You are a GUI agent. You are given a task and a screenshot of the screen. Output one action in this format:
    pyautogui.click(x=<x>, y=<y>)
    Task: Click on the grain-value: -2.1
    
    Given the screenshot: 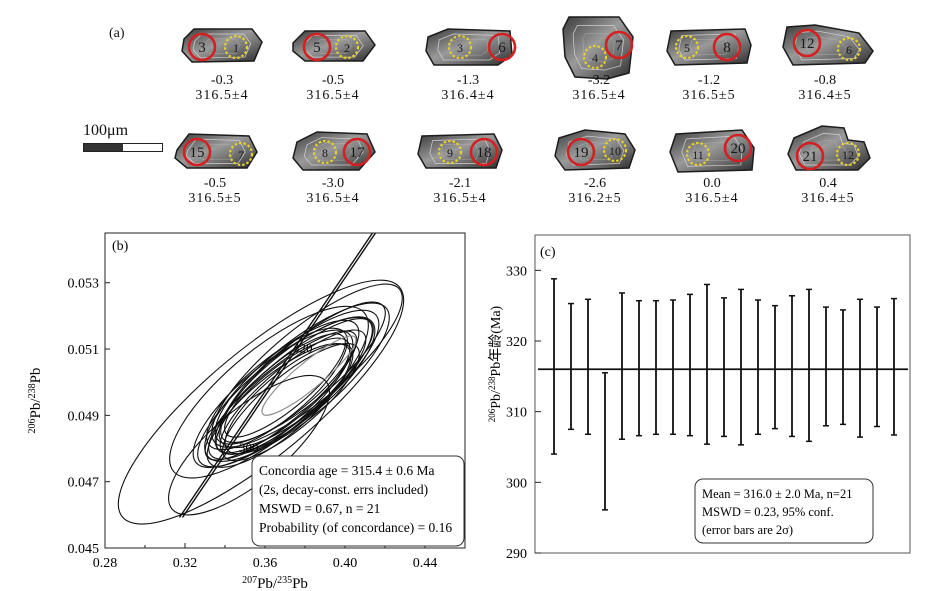 What is the action you would take?
    pyautogui.click(x=460, y=183)
    